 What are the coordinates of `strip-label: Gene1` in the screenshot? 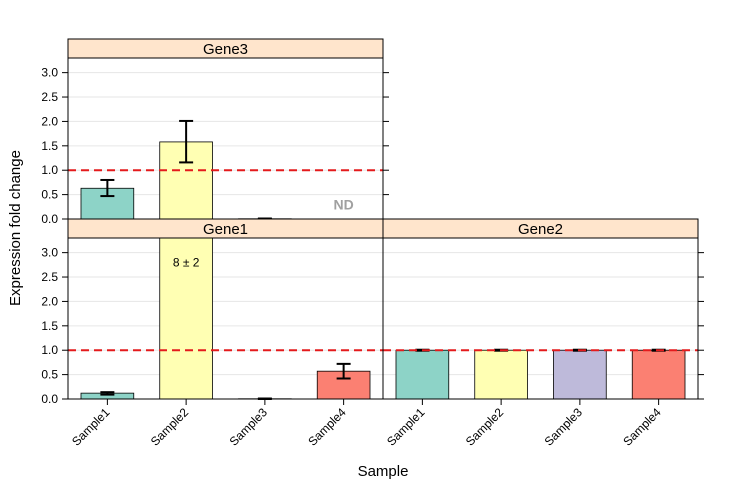 It's located at (225, 229).